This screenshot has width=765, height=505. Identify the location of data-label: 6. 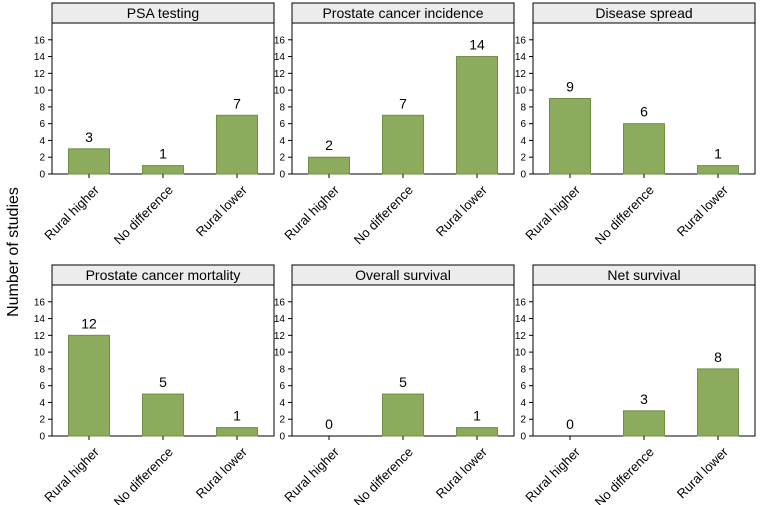
(644, 112).